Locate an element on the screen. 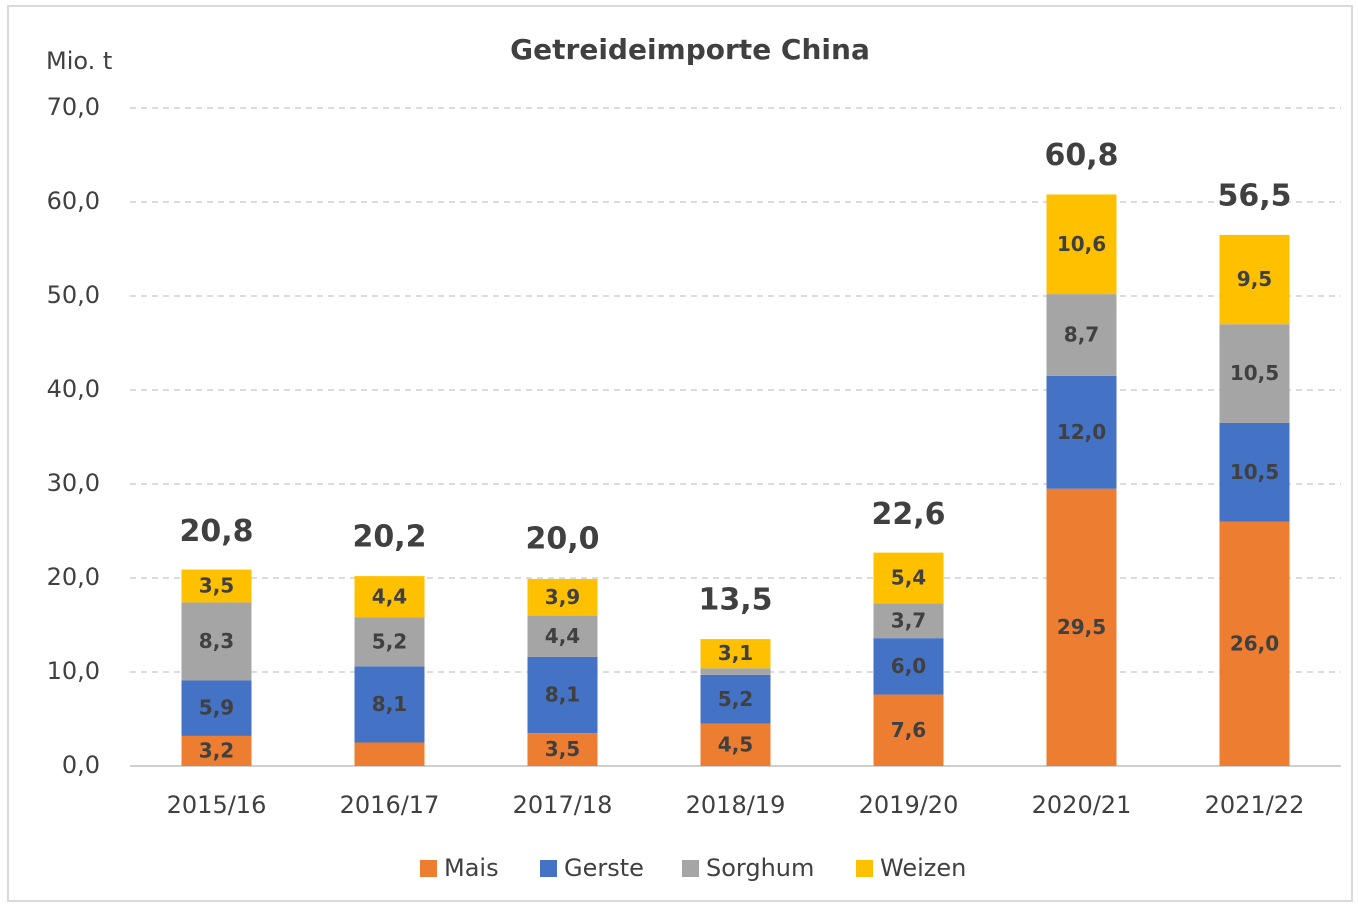 The height and width of the screenshot is (907, 1358). data-label: 12,0 is located at coordinates (1081, 432).